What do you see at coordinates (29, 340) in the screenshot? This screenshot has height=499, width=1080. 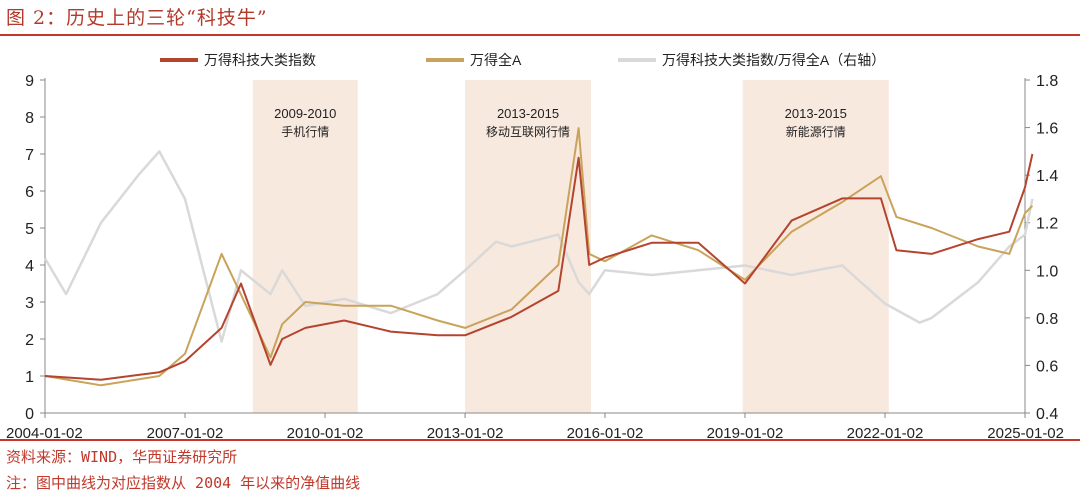 I see `y-tick-label: 2` at bounding box center [29, 340].